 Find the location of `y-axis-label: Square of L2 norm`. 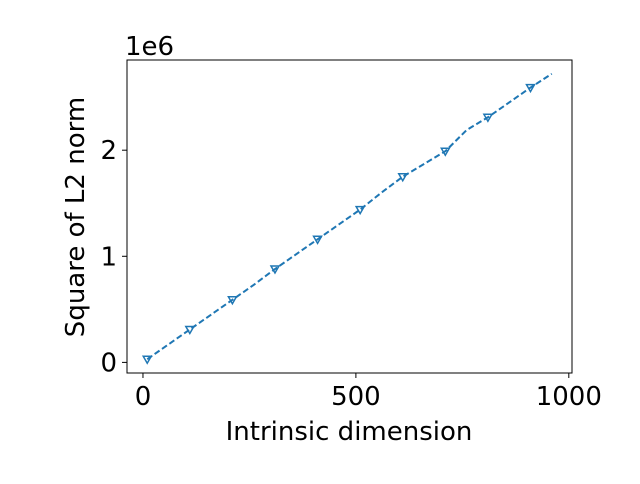

y-axis-label: Square of L2 norm is located at coordinates (76, 217).